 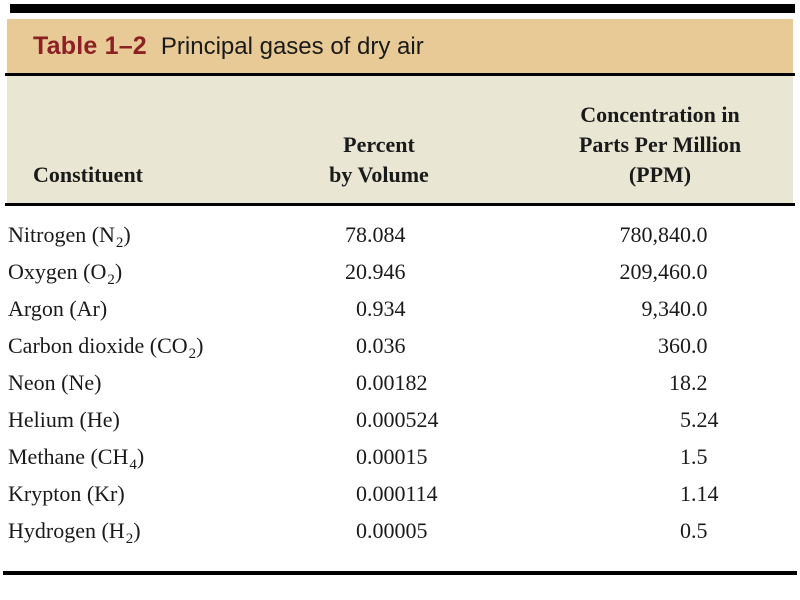 I want to click on column-header-line: by Volume, so click(x=379, y=174).